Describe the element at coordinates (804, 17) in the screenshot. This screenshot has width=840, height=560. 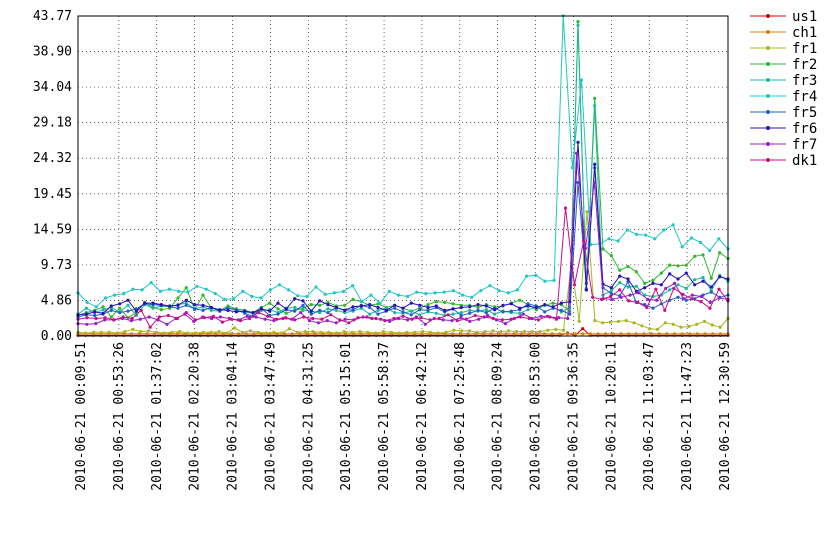
I see `legend-label: us1` at that location.